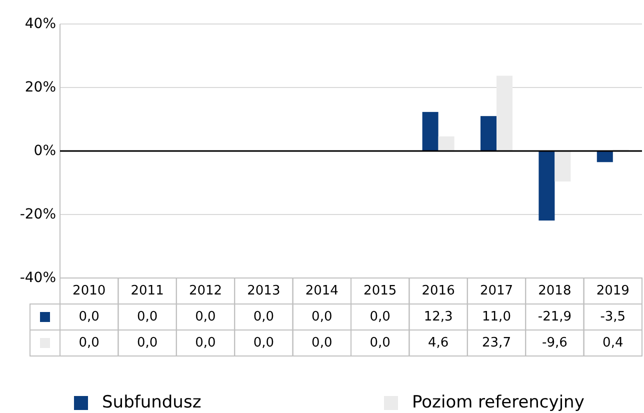 The image size is (644, 413). What do you see at coordinates (38, 278) in the screenshot?
I see `y-tick-label: -40%` at bounding box center [38, 278].